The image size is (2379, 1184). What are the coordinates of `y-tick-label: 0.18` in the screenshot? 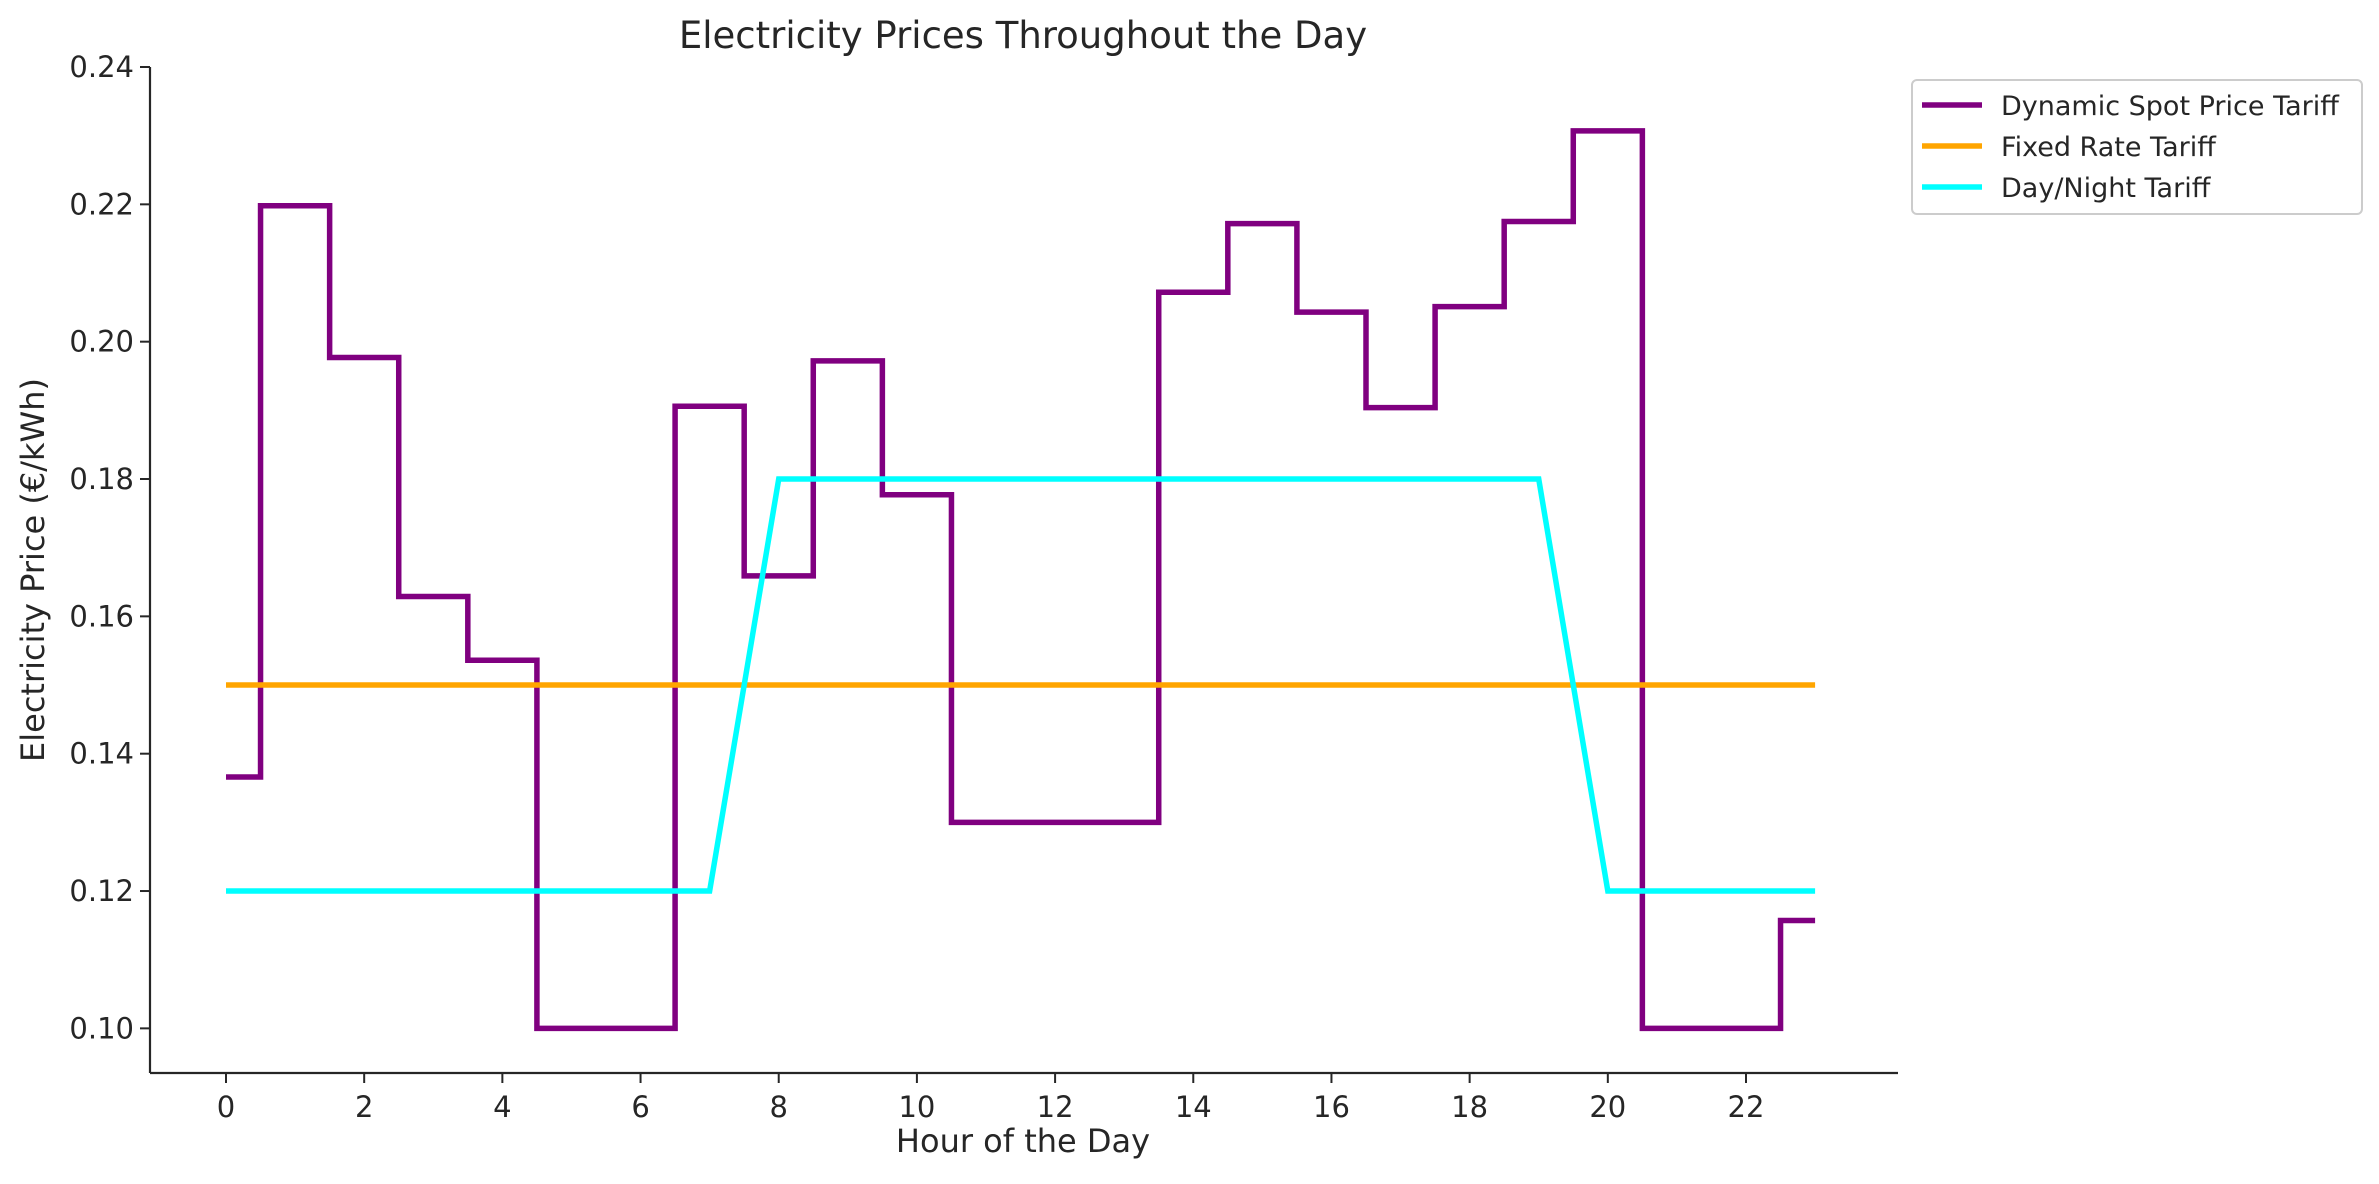 It's located at (101, 479).